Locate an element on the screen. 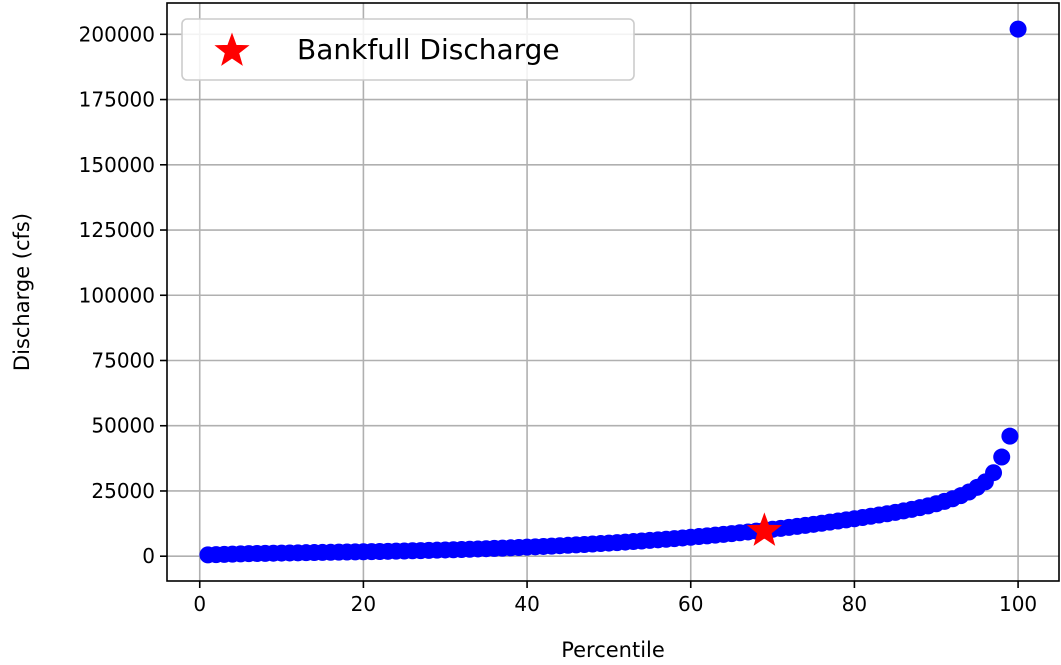 Image resolution: width=1061 pixels, height=665 pixels. legend-star-icon is located at coordinates (232, 49).